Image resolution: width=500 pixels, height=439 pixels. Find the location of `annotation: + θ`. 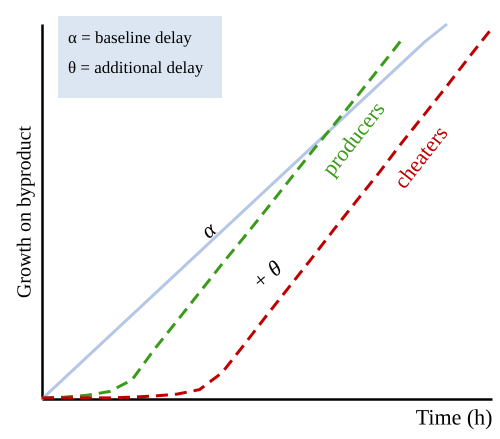

annotation: + θ is located at coordinates (266, 274).